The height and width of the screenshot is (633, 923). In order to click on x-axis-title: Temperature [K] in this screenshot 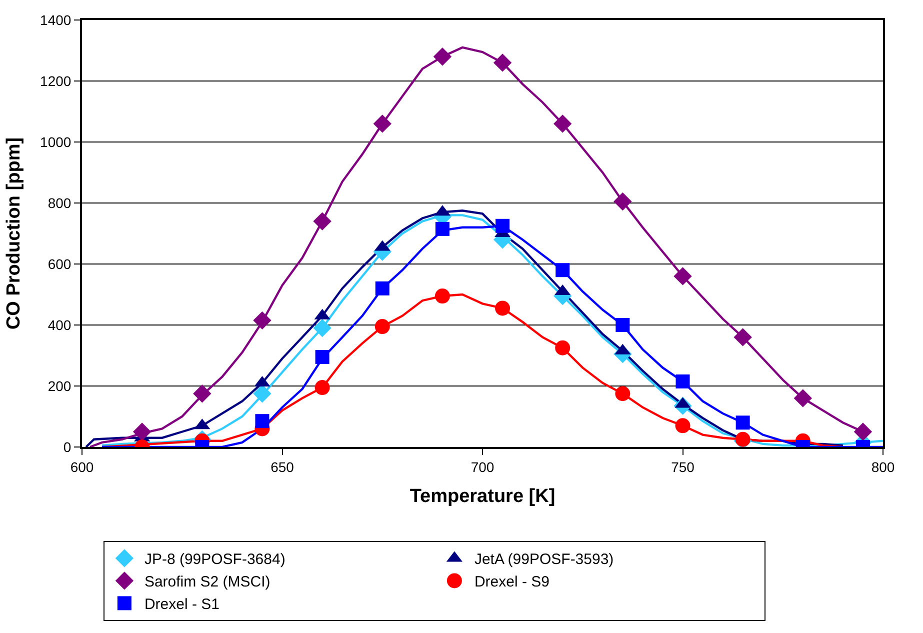, I will do `click(483, 497)`.